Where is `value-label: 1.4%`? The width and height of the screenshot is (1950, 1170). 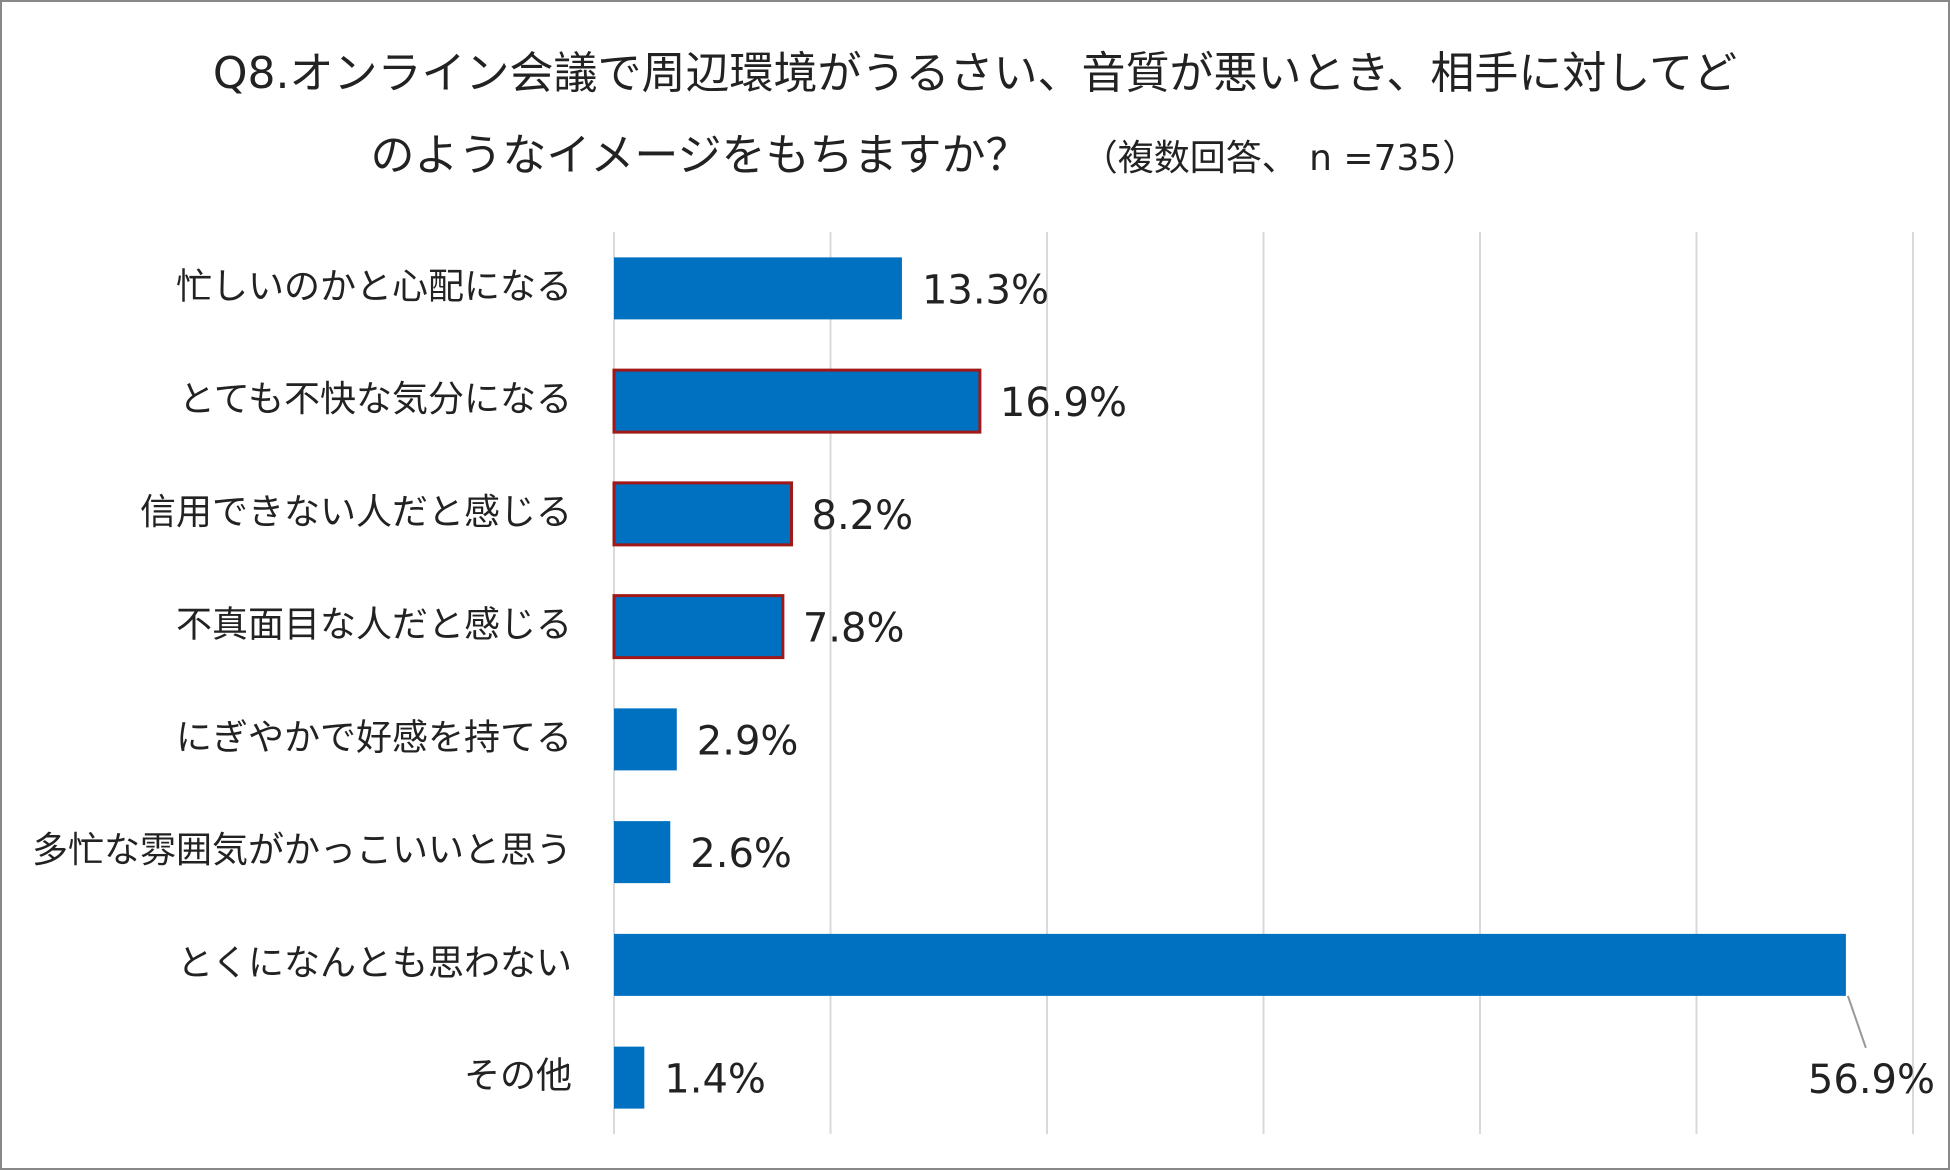
value-label: 1.4% is located at coordinates (715, 1080).